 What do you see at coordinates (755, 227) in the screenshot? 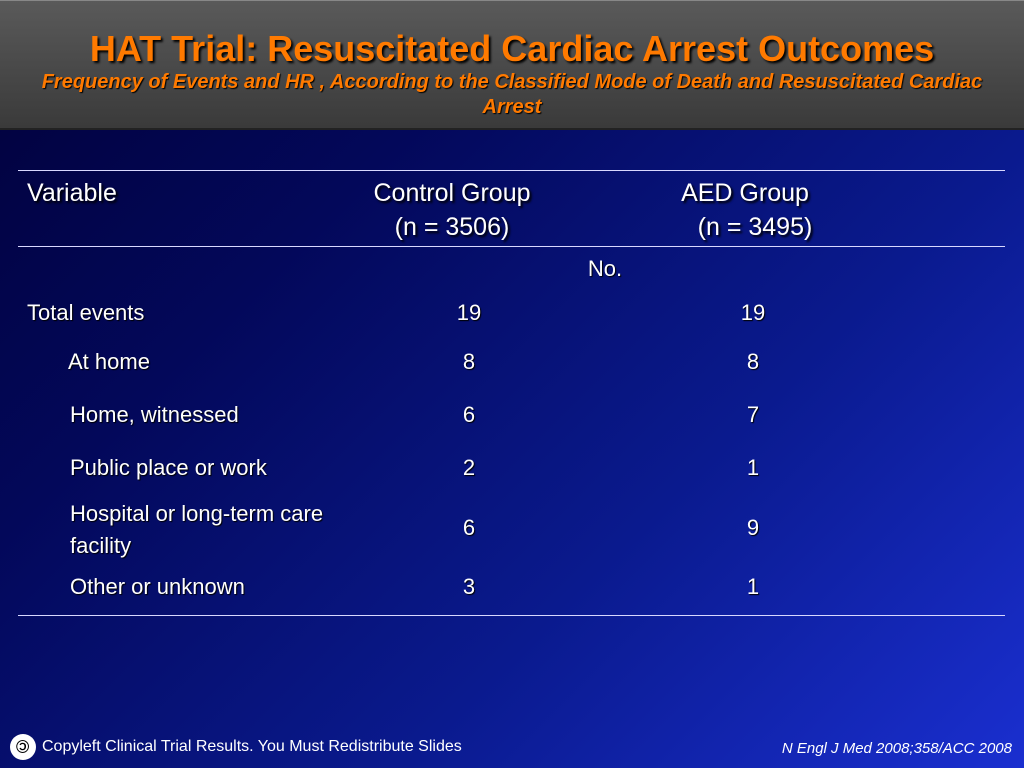
I see `header-aed-n: (n = 3495)` at bounding box center [755, 227].